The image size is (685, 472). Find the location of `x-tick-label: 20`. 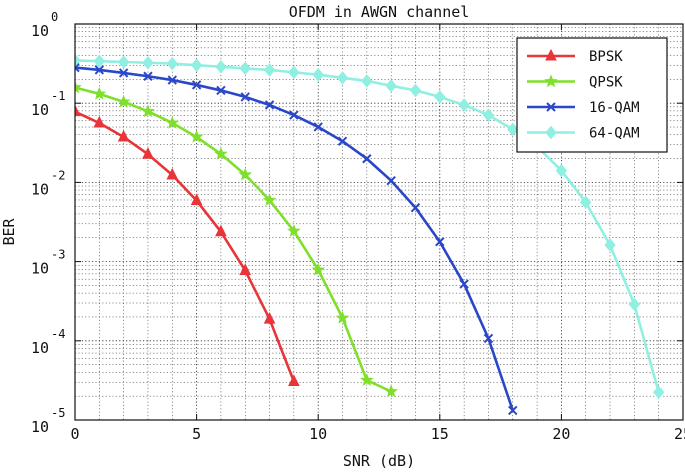

x-tick-label: 20 is located at coordinates (561, 434).